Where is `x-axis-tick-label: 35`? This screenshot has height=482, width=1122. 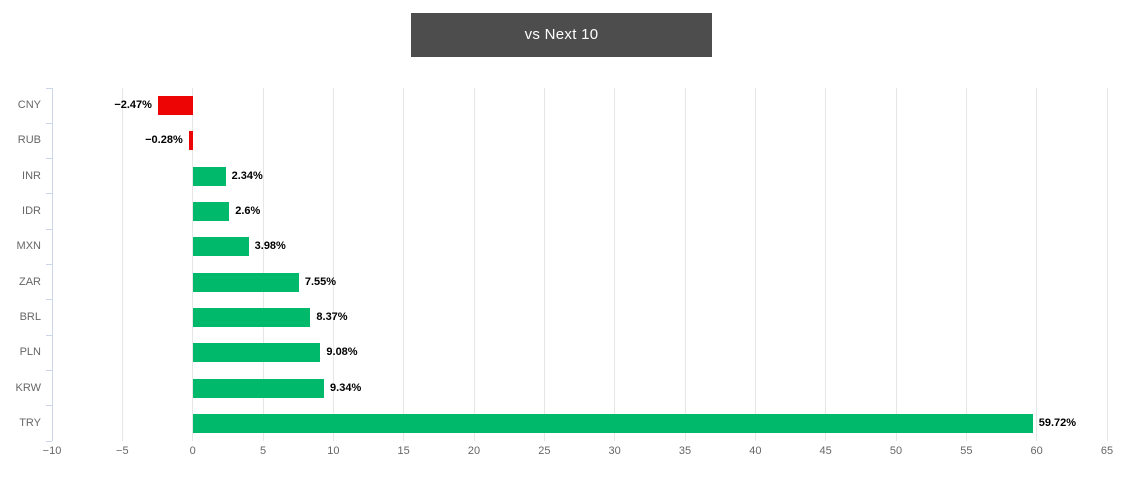 x-axis-tick-label: 35 is located at coordinates (685, 451).